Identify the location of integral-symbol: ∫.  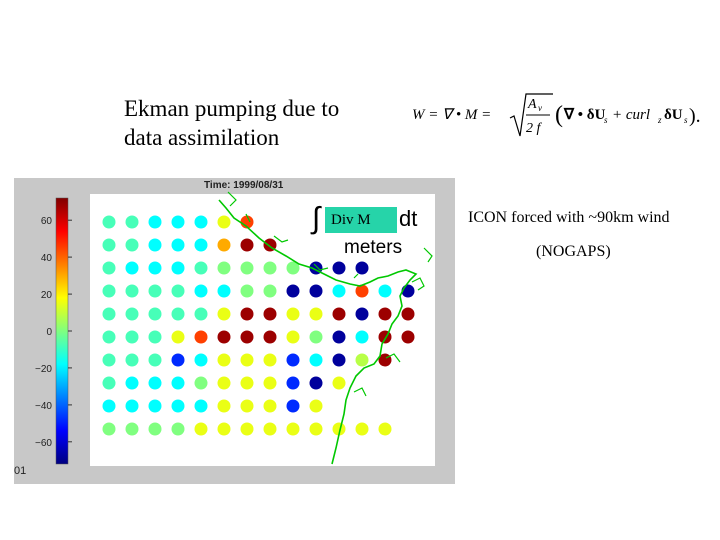
(316, 218).